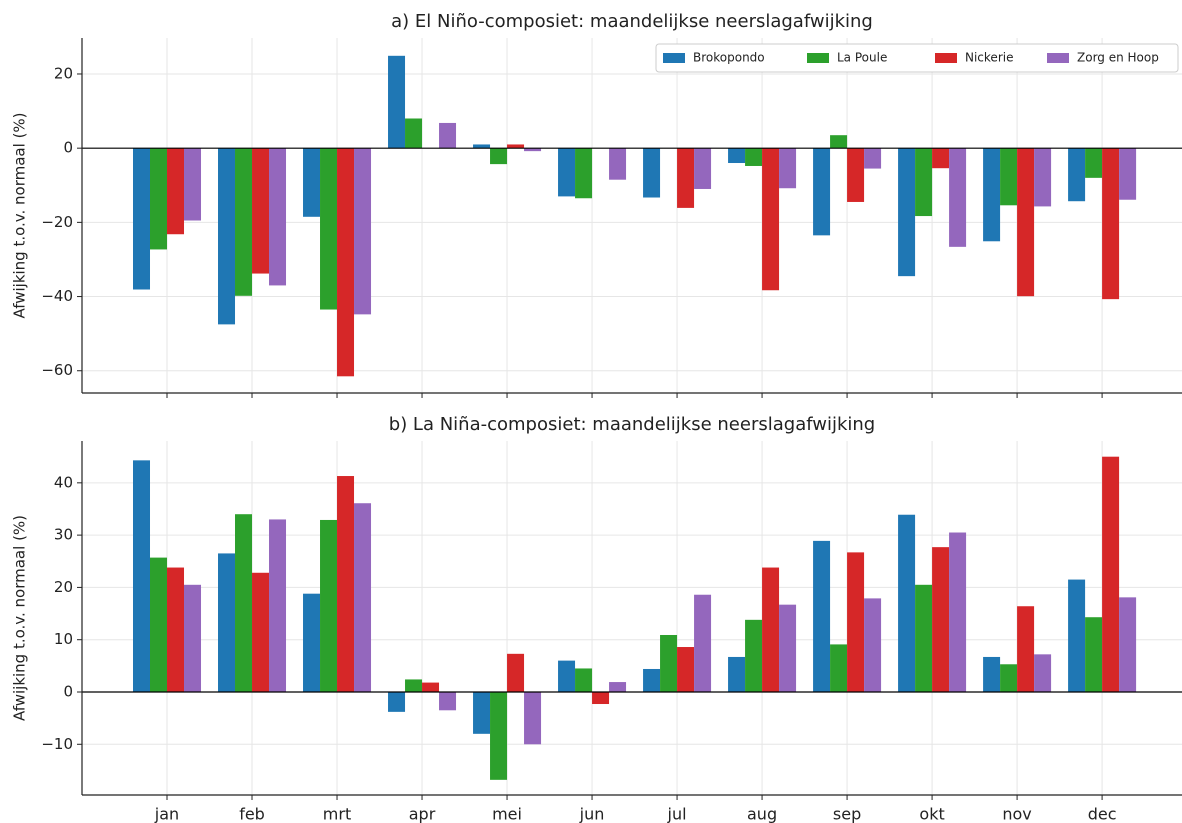  I want to click on y-tick-label: 0, so click(68, 148).